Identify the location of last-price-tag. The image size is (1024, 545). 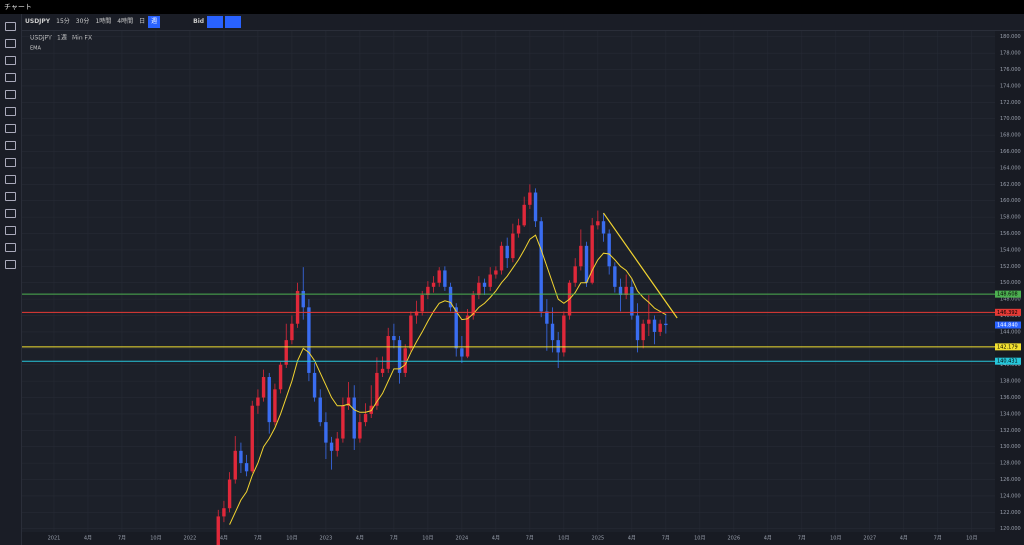
(1008, 325).